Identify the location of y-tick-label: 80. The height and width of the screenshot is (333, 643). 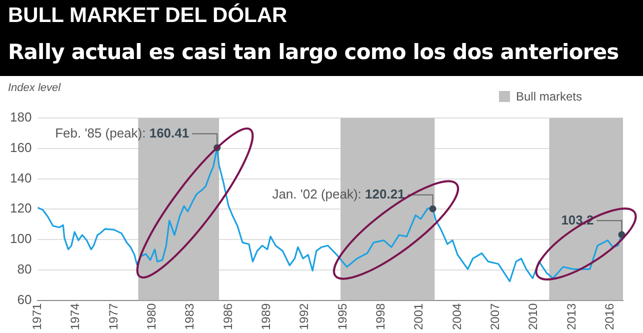
(24, 269).